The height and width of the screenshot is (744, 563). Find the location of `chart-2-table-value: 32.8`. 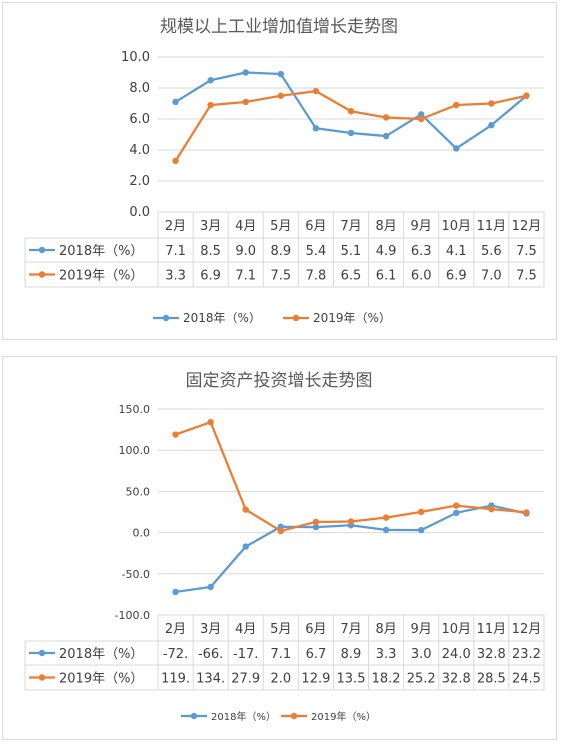

chart-2-table-value: 32.8 is located at coordinates (491, 654).